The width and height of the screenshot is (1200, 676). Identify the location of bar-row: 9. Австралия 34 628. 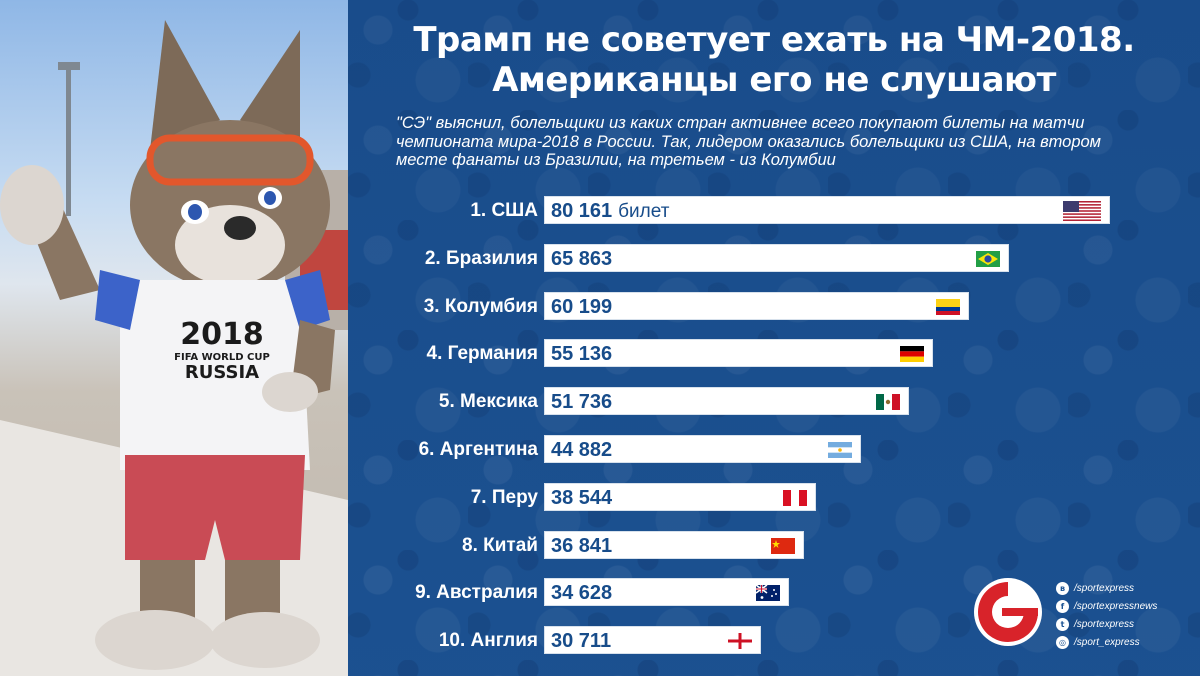
(774, 593).